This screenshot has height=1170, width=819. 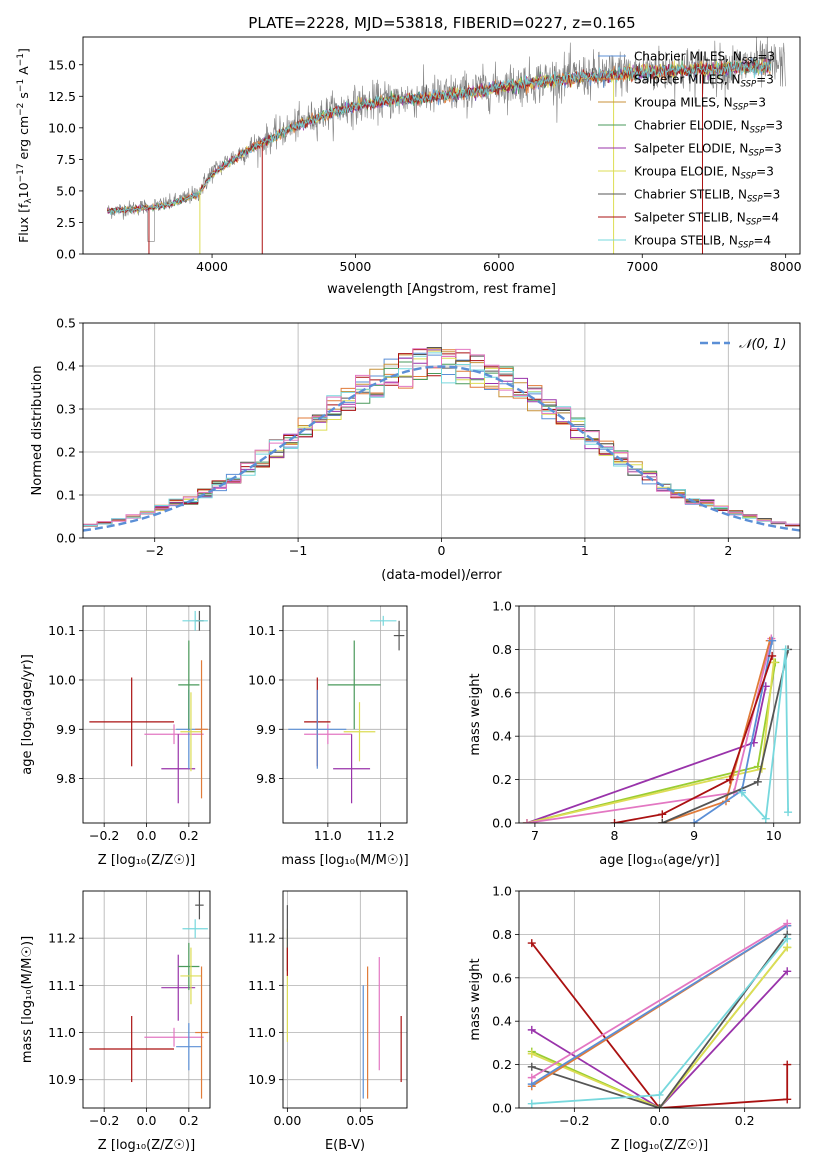 What do you see at coordinates (66, 366) in the screenshot?
I see `y-tick-label: 0.4` at bounding box center [66, 366].